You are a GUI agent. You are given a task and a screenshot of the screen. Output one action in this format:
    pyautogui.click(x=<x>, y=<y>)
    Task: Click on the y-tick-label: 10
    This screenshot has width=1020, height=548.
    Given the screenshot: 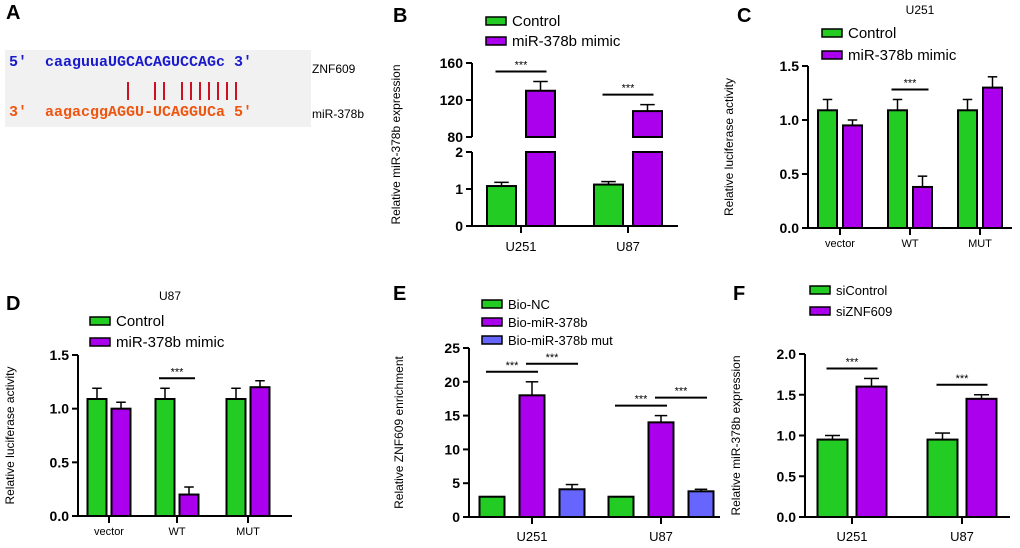 What is the action you would take?
    pyautogui.click(x=452, y=449)
    